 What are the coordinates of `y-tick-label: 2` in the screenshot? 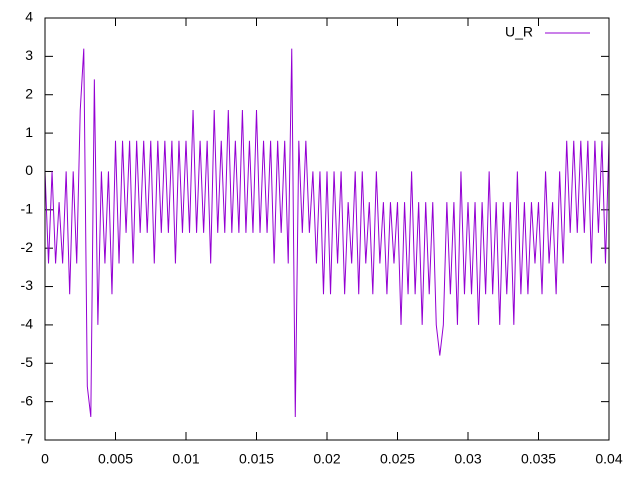 It's located at (29, 93).